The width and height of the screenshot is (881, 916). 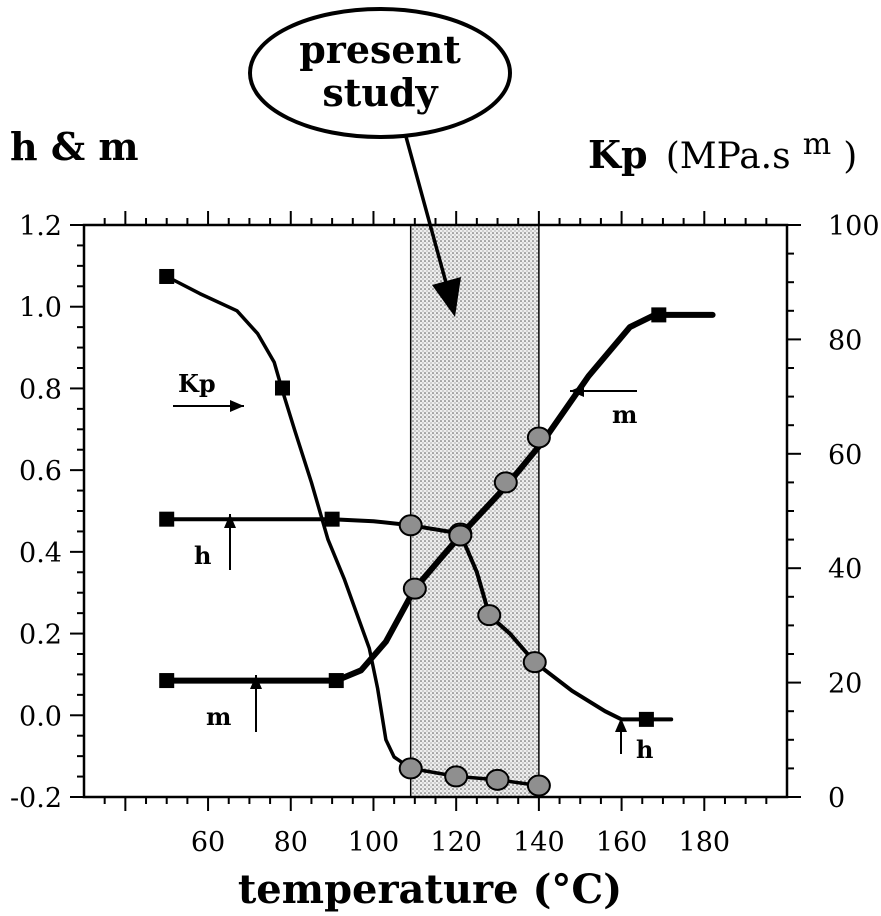 What do you see at coordinates (845, 455) in the screenshot?
I see `y-right-tick-label: 60` at bounding box center [845, 455].